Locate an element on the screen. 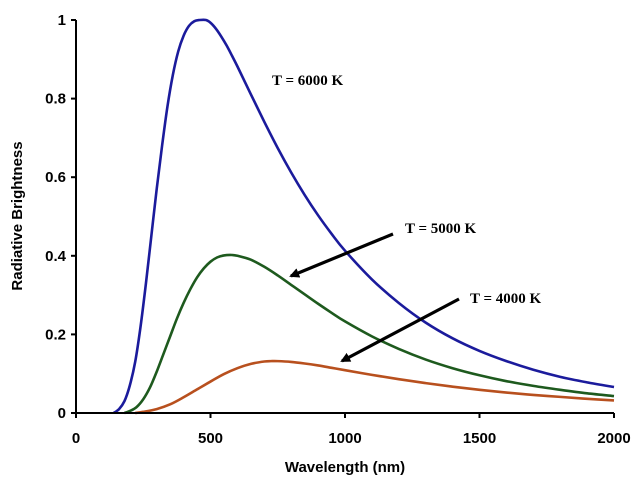  y-tick-label: 0.8 is located at coordinates (55, 99).